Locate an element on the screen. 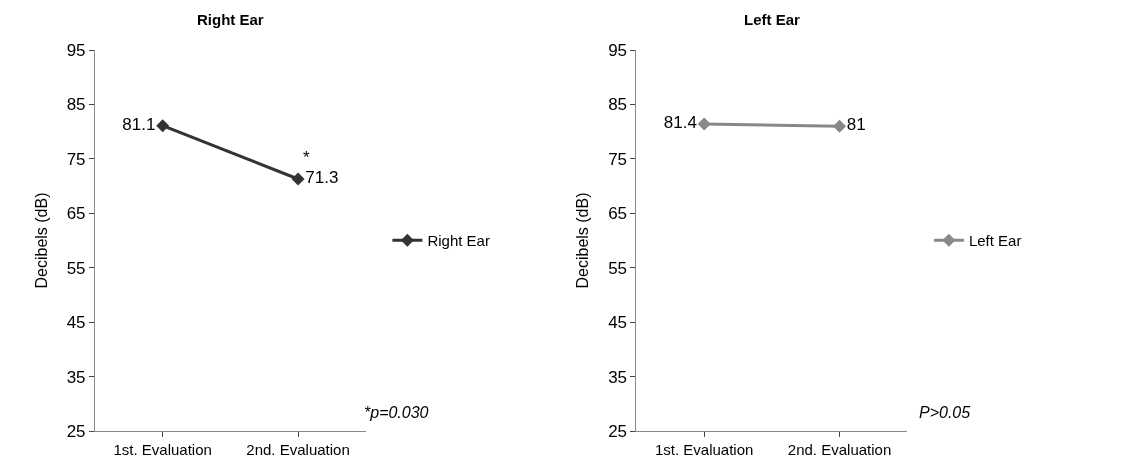 Image resolution: width=1133 pixels, height=471 pixels. data-label: 81.1 is located at coordinates (139, 124).